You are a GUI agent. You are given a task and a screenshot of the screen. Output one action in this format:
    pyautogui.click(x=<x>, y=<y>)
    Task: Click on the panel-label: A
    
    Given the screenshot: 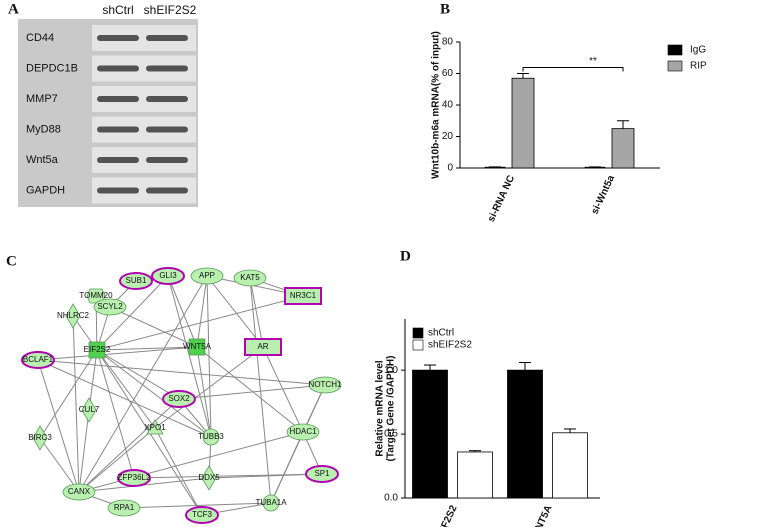 What is the action you would take?
    pyautogui.click(x=13, y=9)
    